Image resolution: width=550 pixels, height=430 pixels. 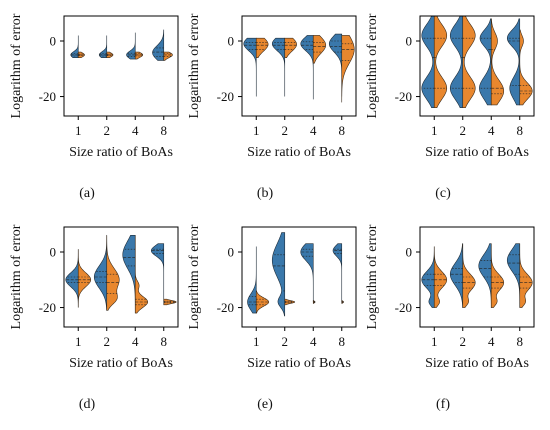 What do you see at coordinates (265, 193) in the screenshot?
I see `panel-label: (b)` at bounding box center [265, 193].